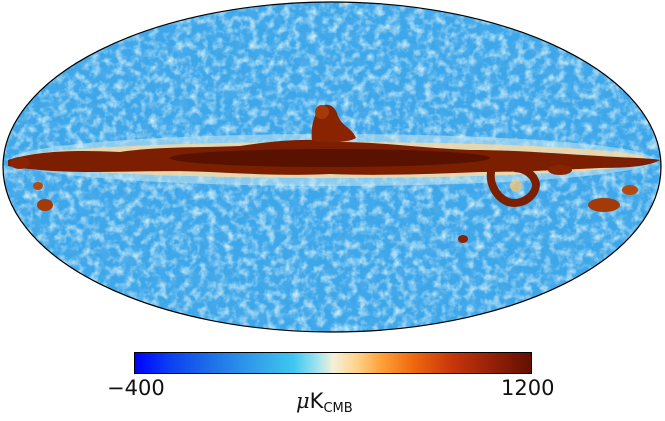 The width and height of the screenshot is (665, 421). Describe the element at coordinates (303, 401) in the screenshot. I see `unit-prefix: μ` at that location.